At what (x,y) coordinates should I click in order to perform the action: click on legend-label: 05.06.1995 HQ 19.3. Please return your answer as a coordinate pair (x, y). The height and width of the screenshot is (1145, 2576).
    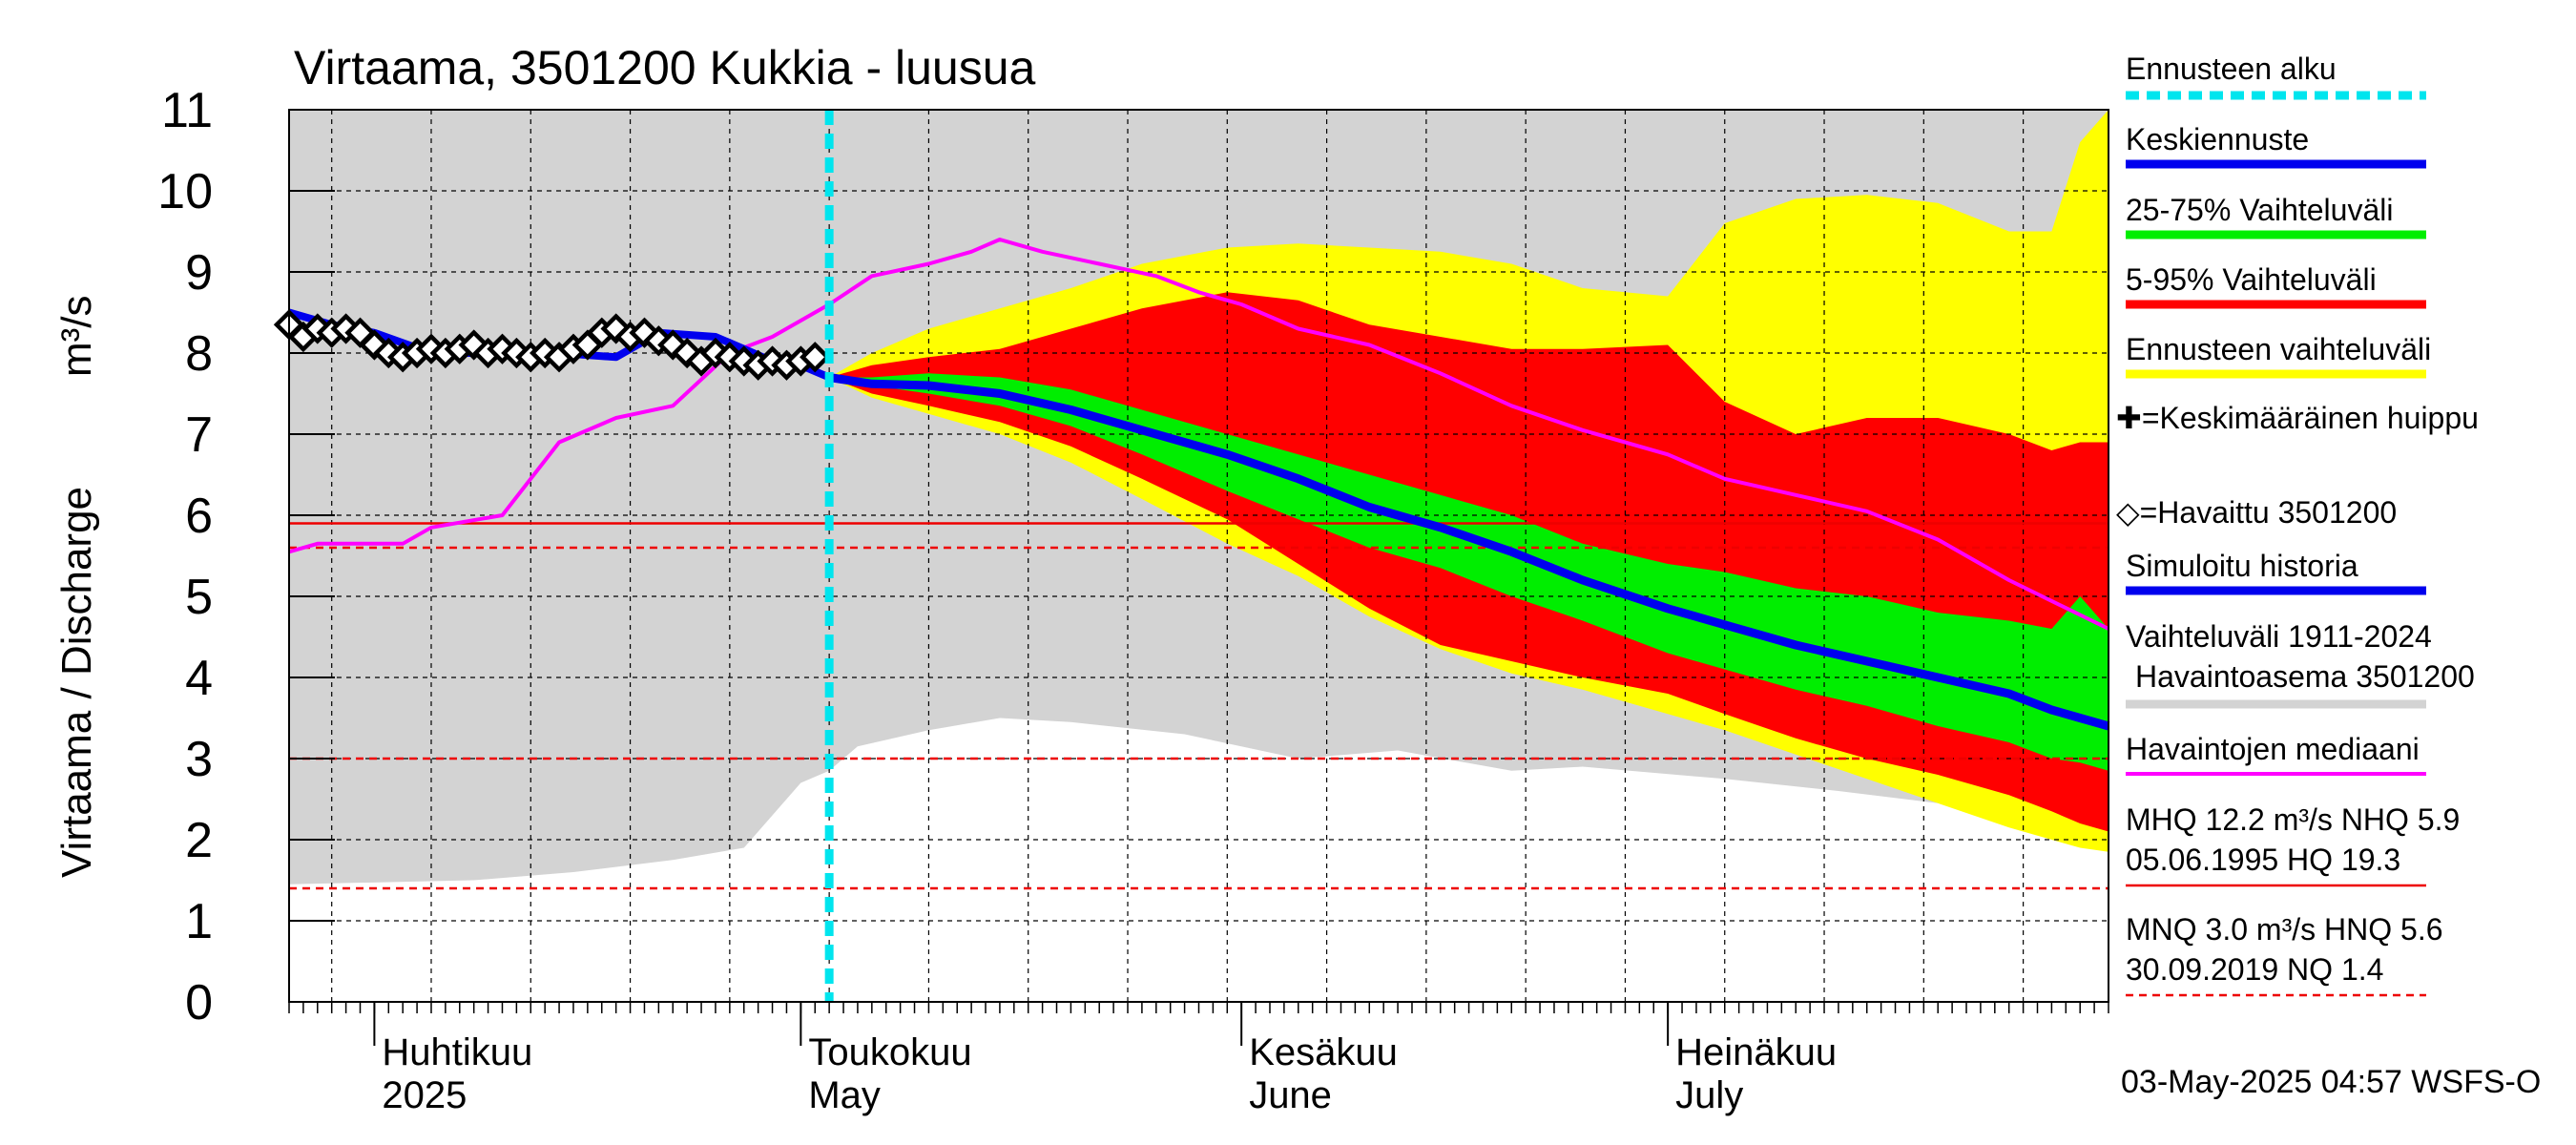
    Looking at the image, I should click on (2263, 860).